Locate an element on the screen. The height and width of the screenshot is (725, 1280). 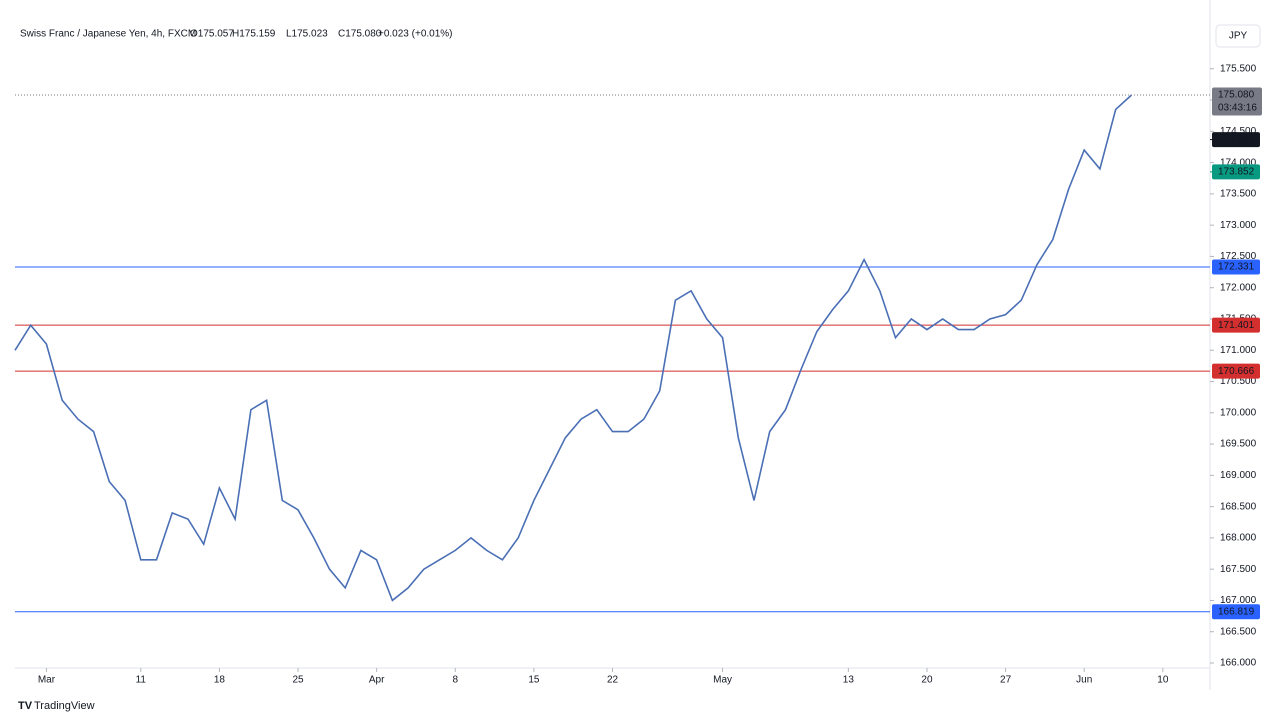
ohlc-value: O175.057 is located at coordinates (212, 34).